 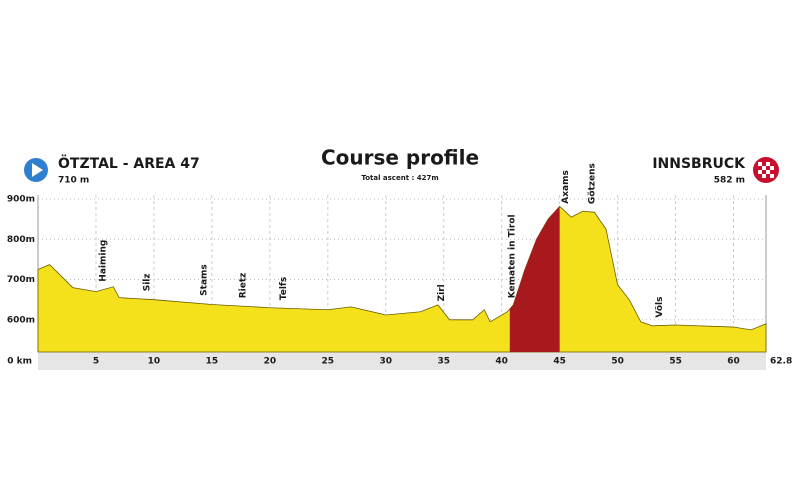 What do you see at coordinates (534, 279) in the screenshot?
I see `climb-highlight` at bounding box center [534, 279].